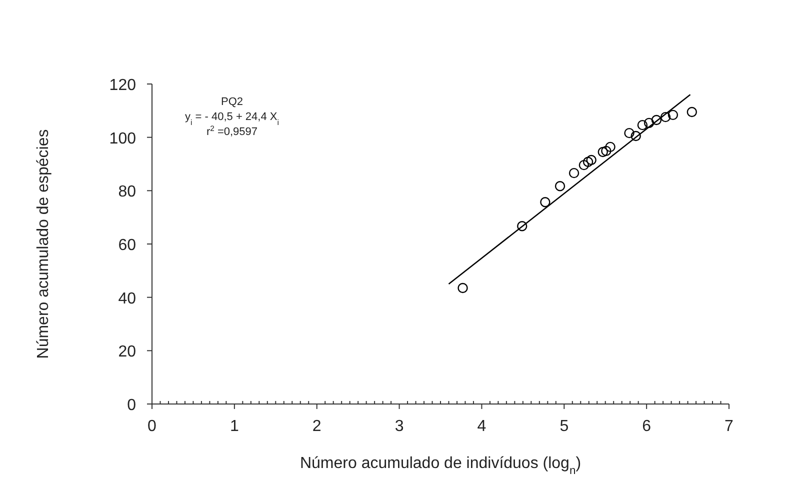 This screenshot has width=791, height=490. I want to click on x-tick-label: 0, so click(152, 426).